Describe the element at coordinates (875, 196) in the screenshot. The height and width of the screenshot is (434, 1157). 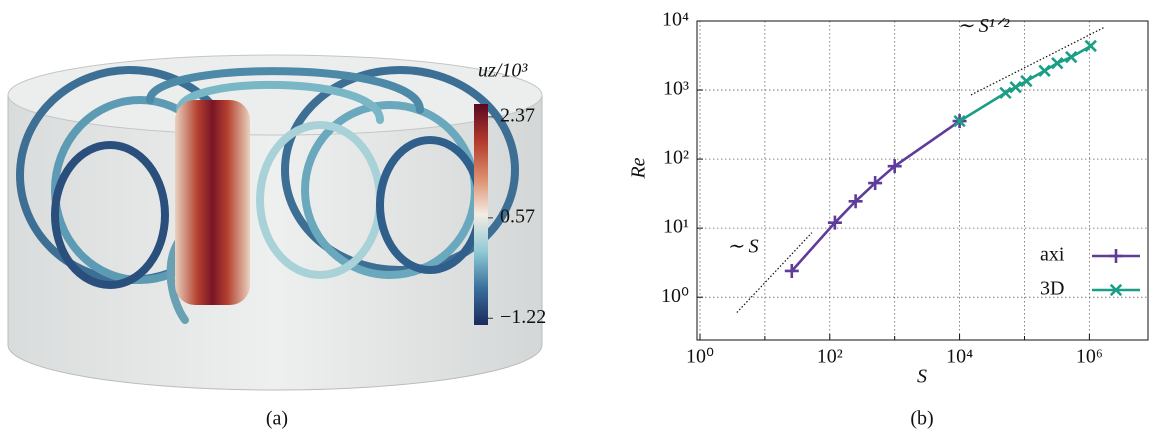
I see `series-line` at that location.